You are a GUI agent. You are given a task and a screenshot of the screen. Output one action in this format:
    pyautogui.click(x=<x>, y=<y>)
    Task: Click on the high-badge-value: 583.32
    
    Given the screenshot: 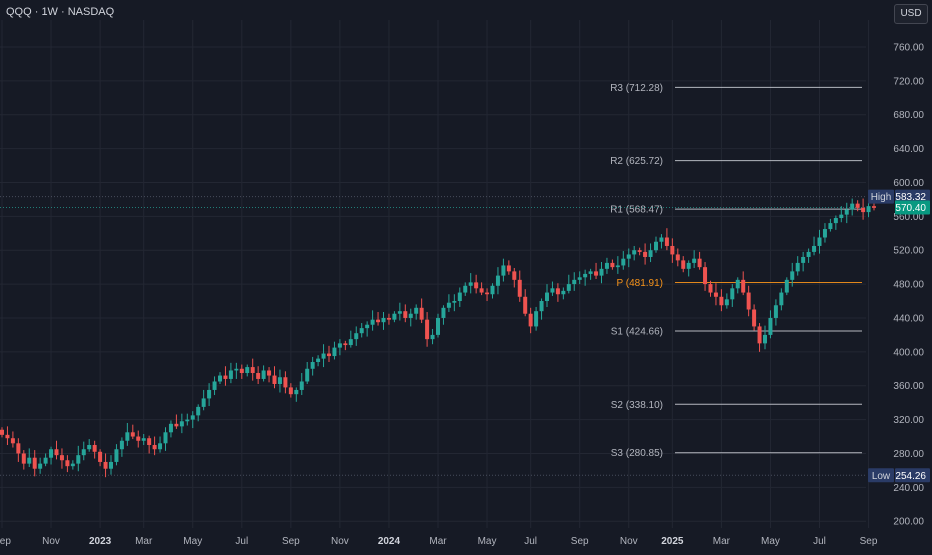 What is the action you would take?
    pyautogui.click(x=910, y=197)
    